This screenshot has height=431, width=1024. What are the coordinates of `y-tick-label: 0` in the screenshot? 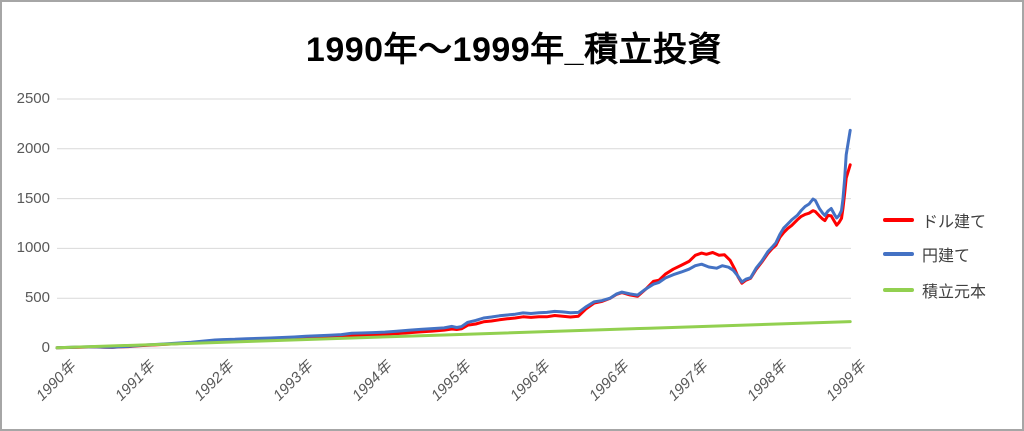 It's located at (45, 347).